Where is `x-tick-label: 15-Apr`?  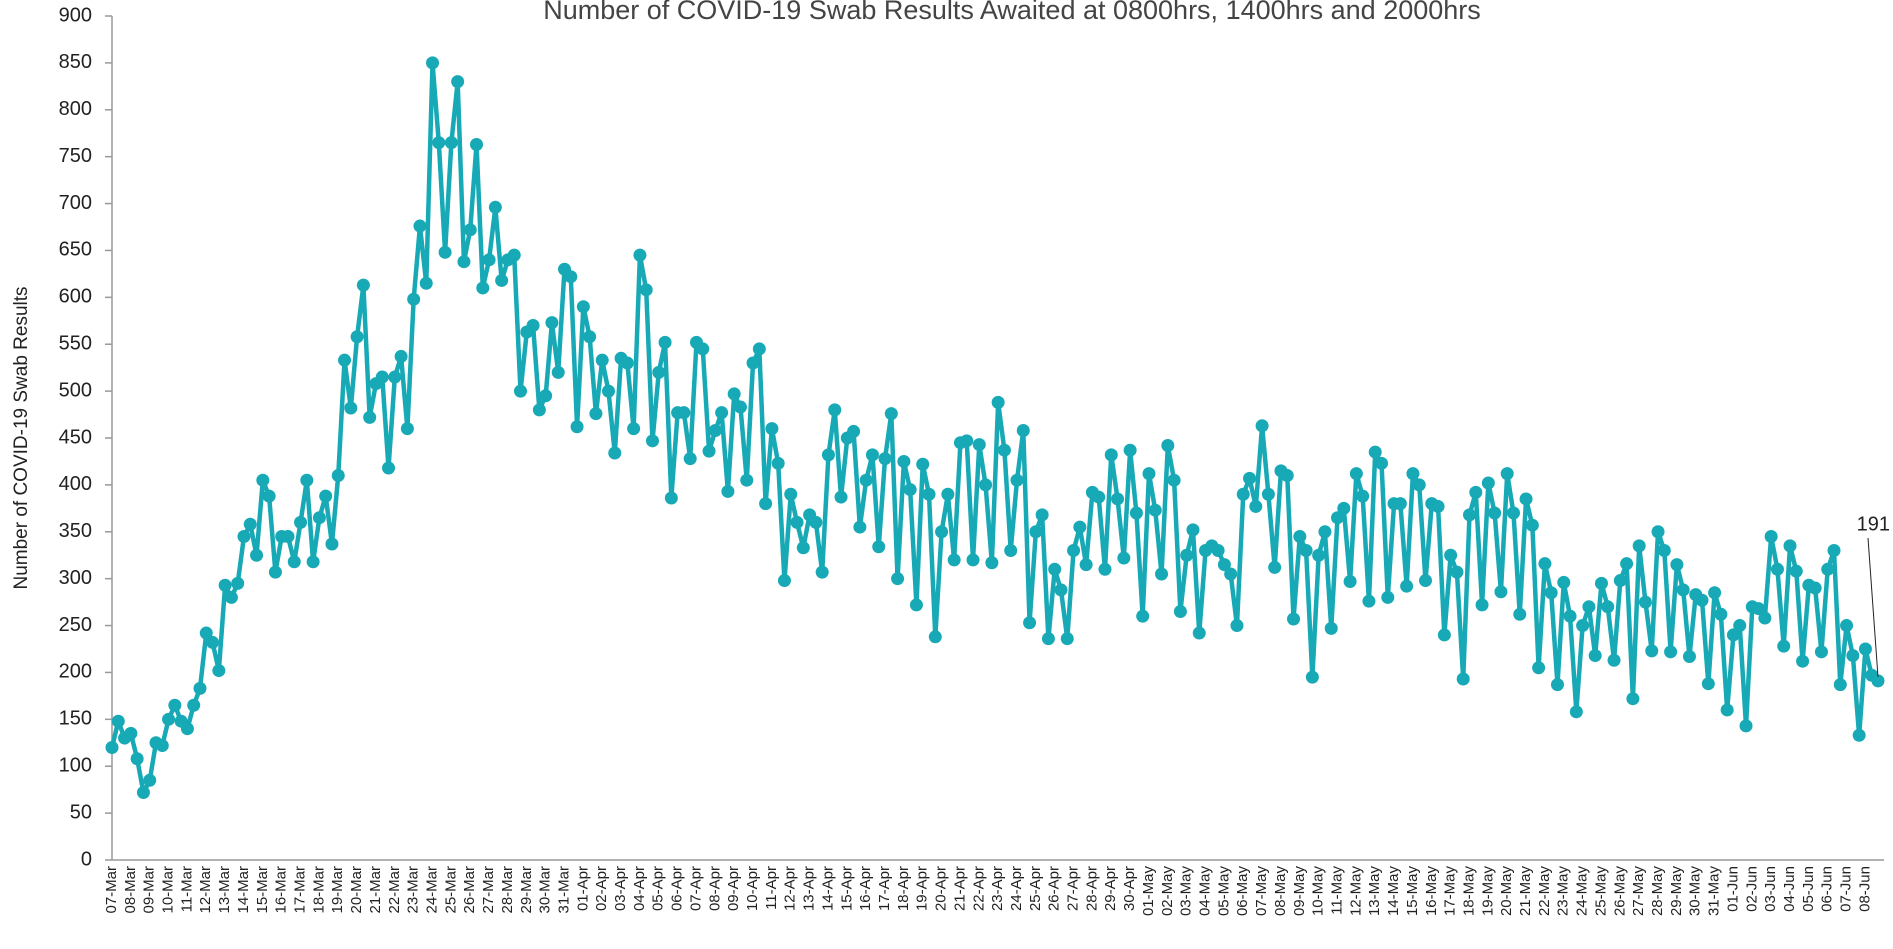
x-tick-label: 15-Apr is located at coordinates (846, 888).